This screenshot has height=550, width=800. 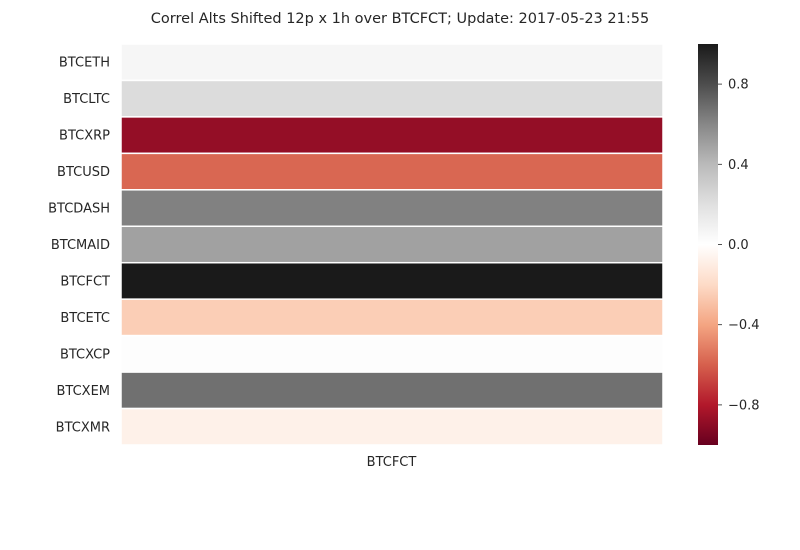 What do you see at coordinates (708, 244) in the screenshot?
I see `colorbar-gradient` at bounding box center [708, 244].